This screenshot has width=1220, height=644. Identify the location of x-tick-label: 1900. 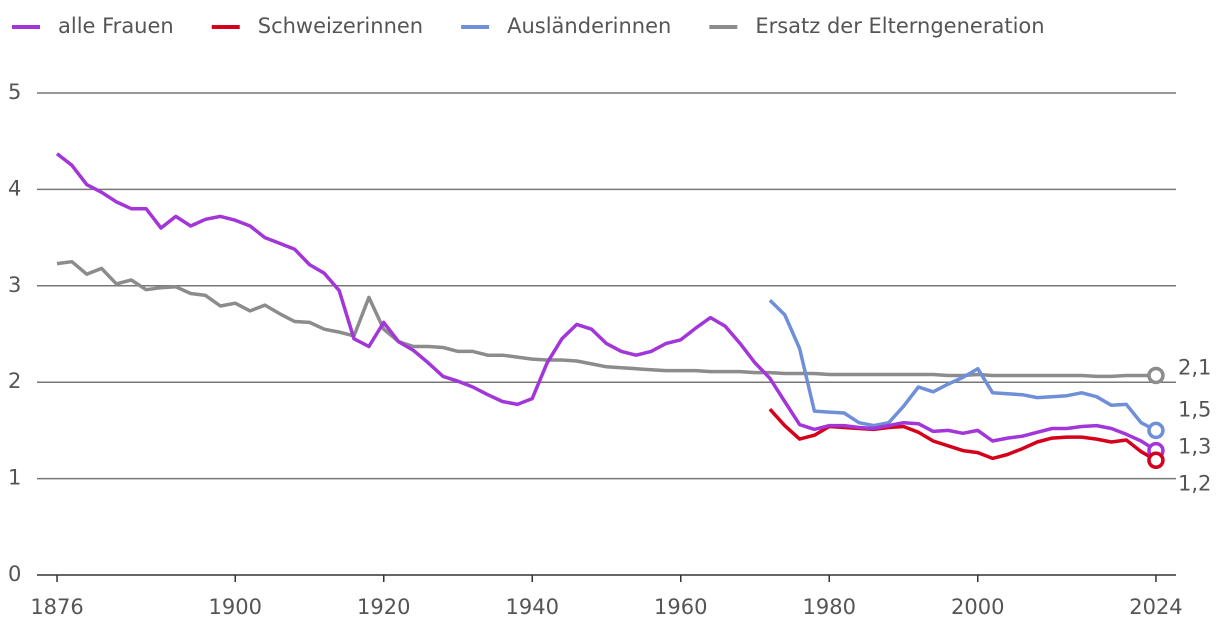
(235, 607).